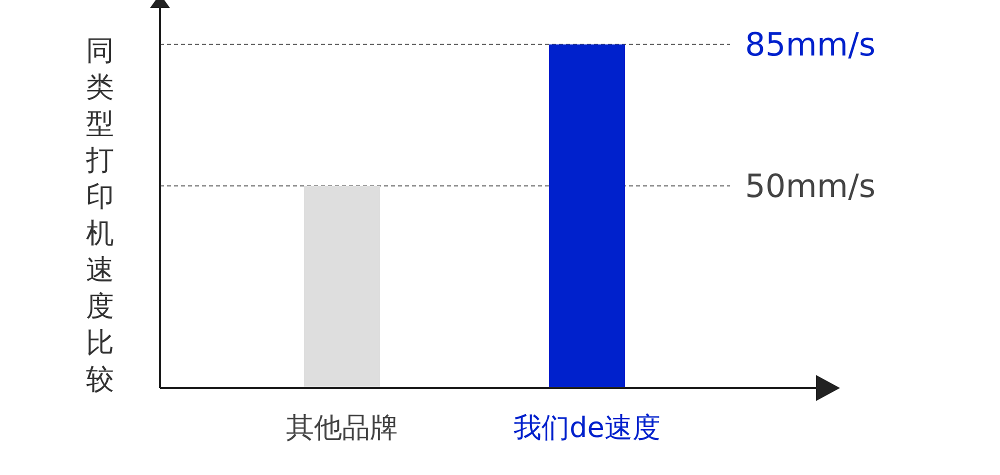  What do you see at coordinates (810, 186) in the screenshot?
I see `y-tick-label: 50mm/s` at bounding box center [810, 186].